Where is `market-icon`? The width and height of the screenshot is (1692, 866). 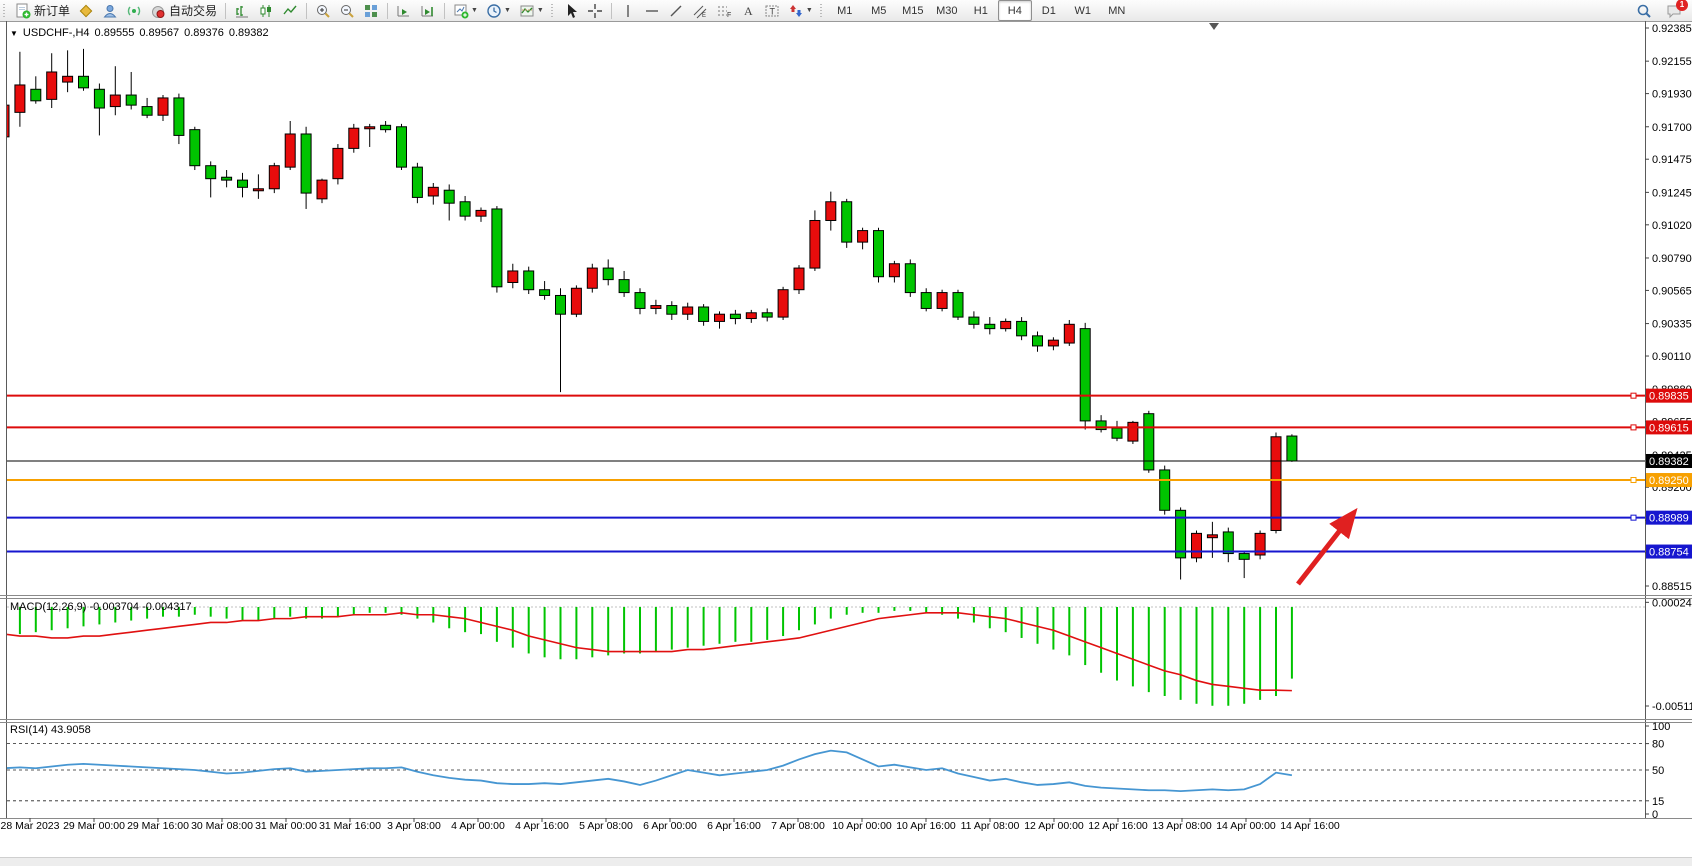
market-icon is located at coordinates (86, 11).